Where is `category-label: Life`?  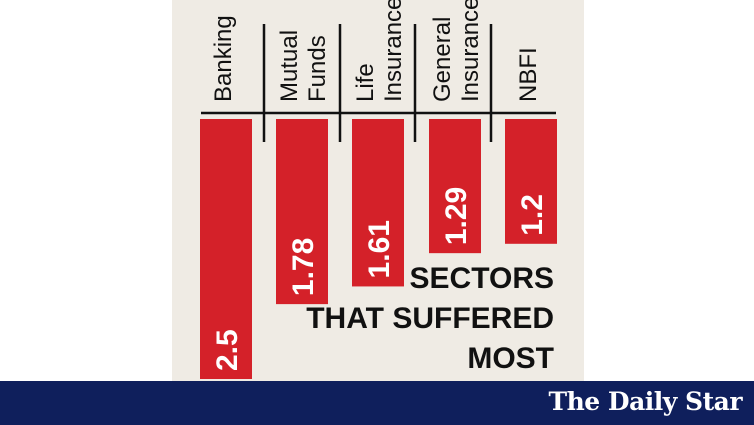
category-label: Life is located at coordinates (365, 82).